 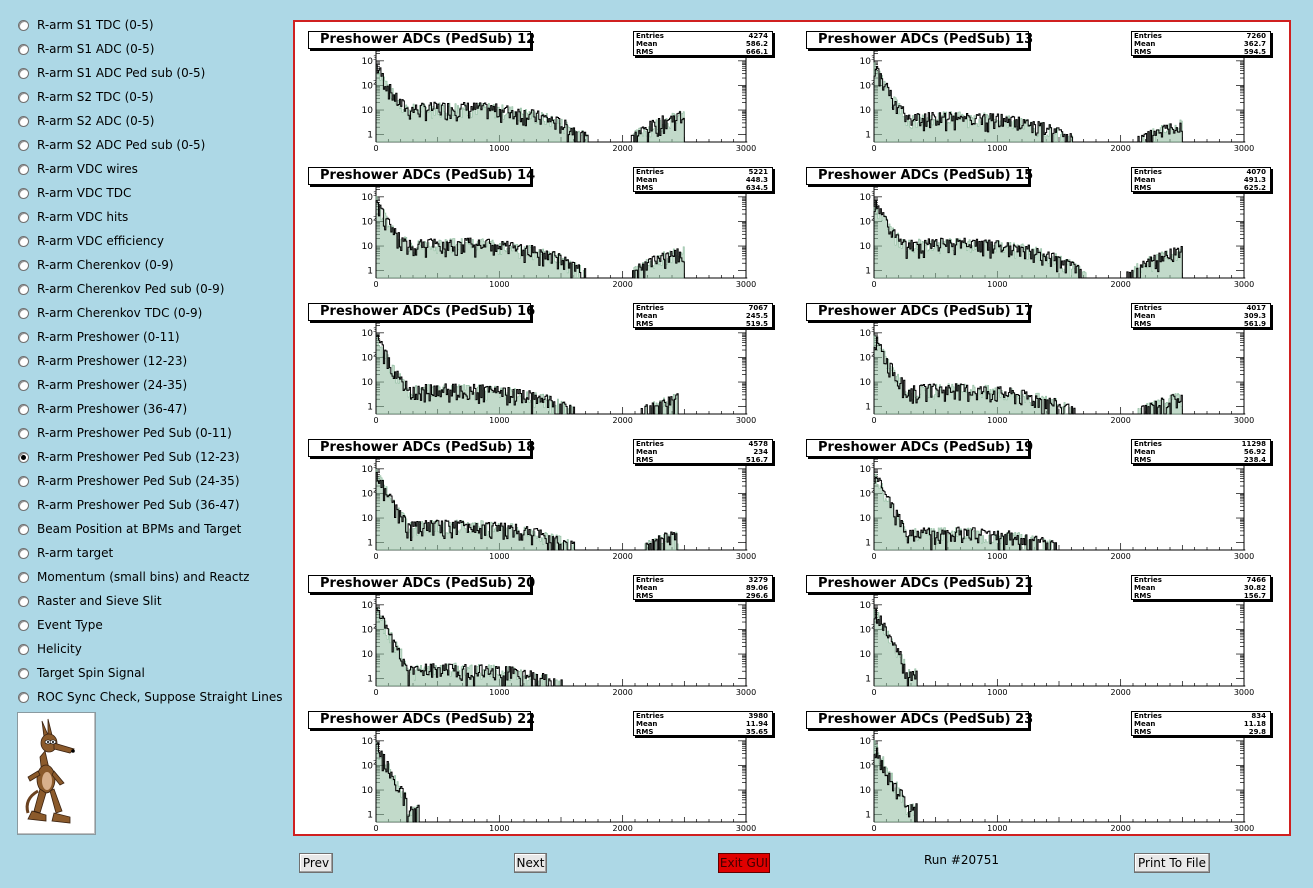 What do you see at coordinates (744, 863) in the screenshot?
I see `exit-gui-button: Exit GUI` at bounding box center [744, 863].